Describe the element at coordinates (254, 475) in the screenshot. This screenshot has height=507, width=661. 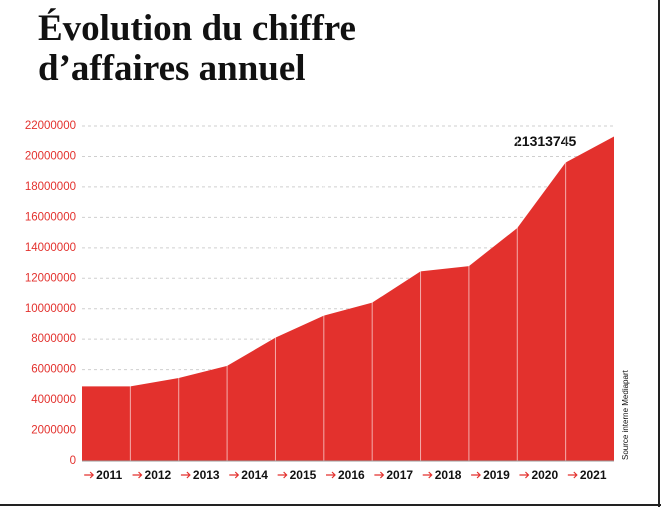
I see `x-tick-label: 2014` at that location.